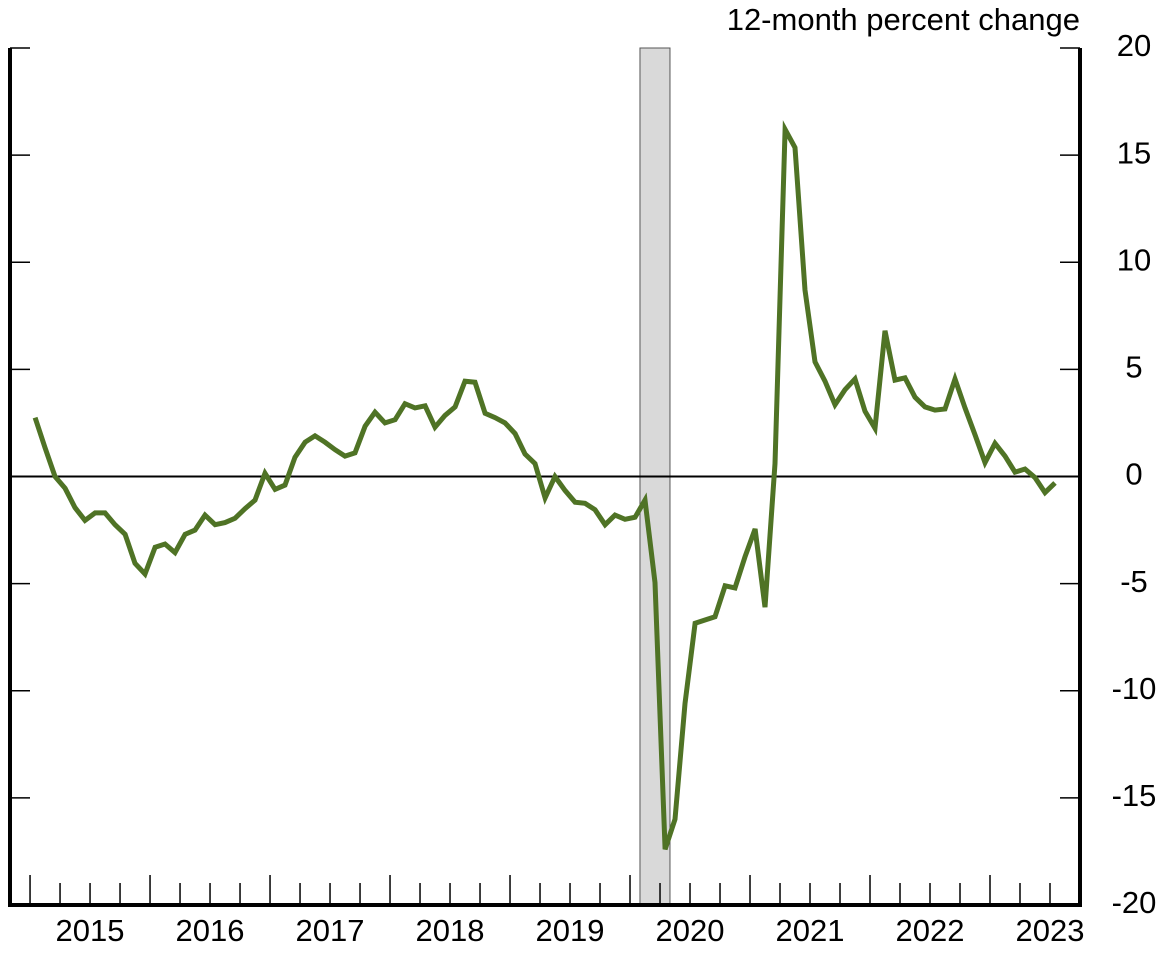 Image resolution: width=1163 pixels, height=960 pixels. What do you see at coordinates (1134, 581) in the screenshot?
I see `y-tick-label: -5` at bounding box center [1134, 581].